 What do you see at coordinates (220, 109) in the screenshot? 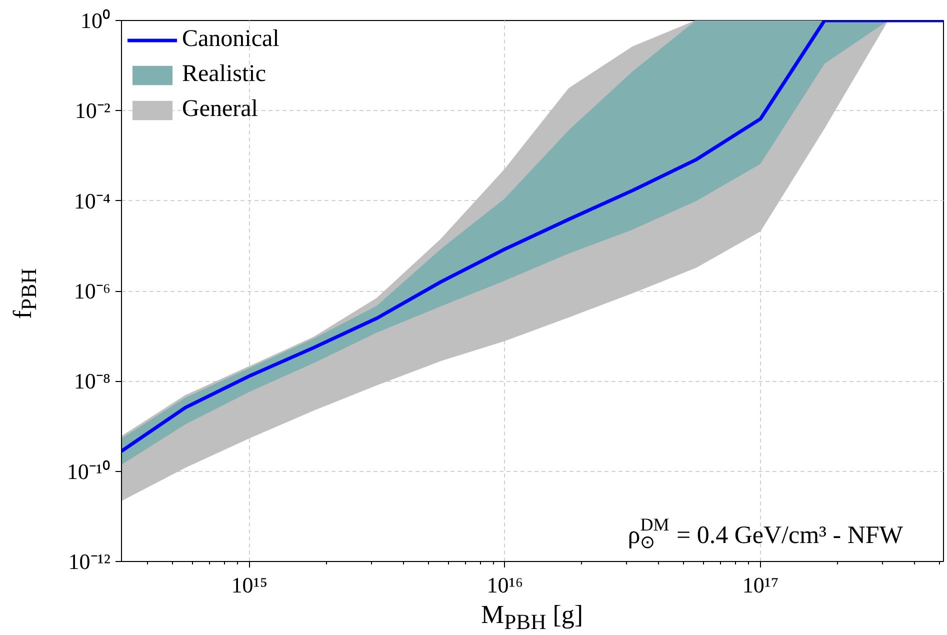
I see `legend-label: General` at bounding box center [220, 109].